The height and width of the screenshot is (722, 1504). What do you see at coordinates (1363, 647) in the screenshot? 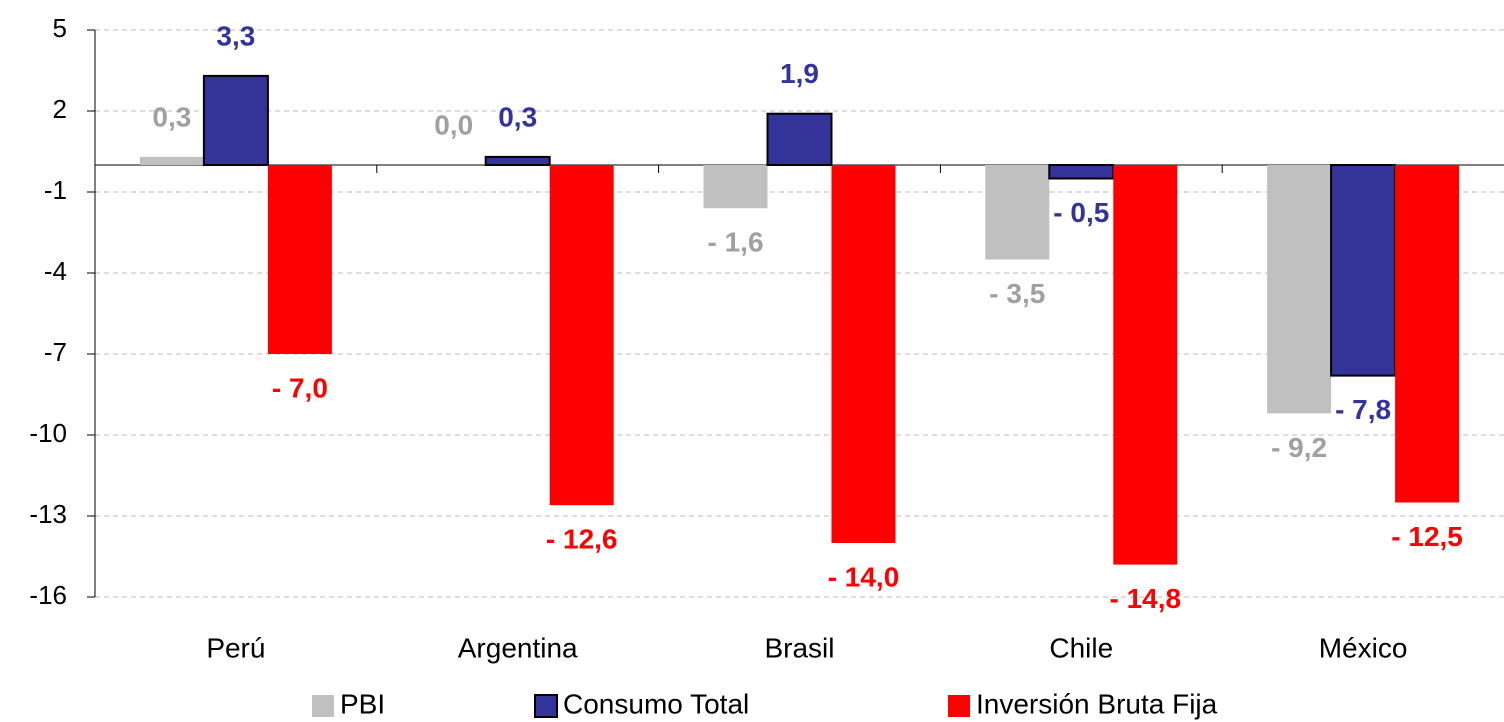
I see `x-tick-label: México` at bounding box center [1363, 647].